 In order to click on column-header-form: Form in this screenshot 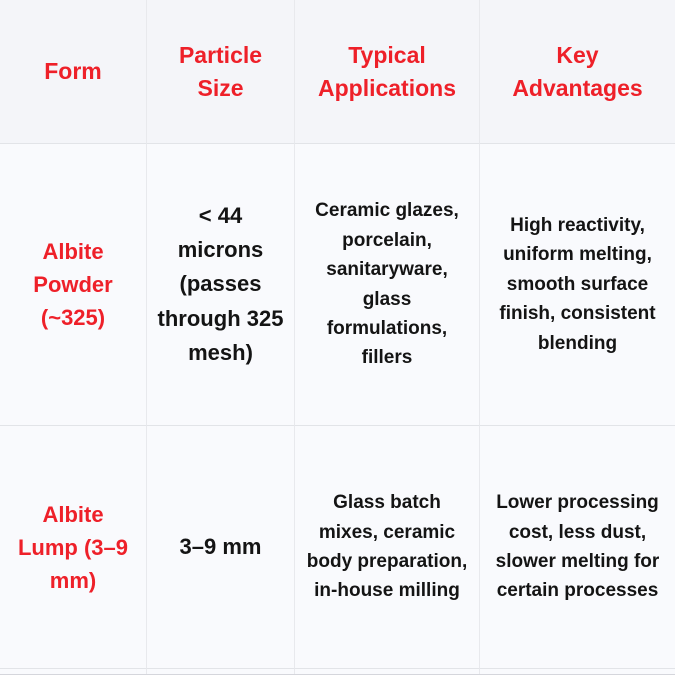, I will do `click(73, 71)`.